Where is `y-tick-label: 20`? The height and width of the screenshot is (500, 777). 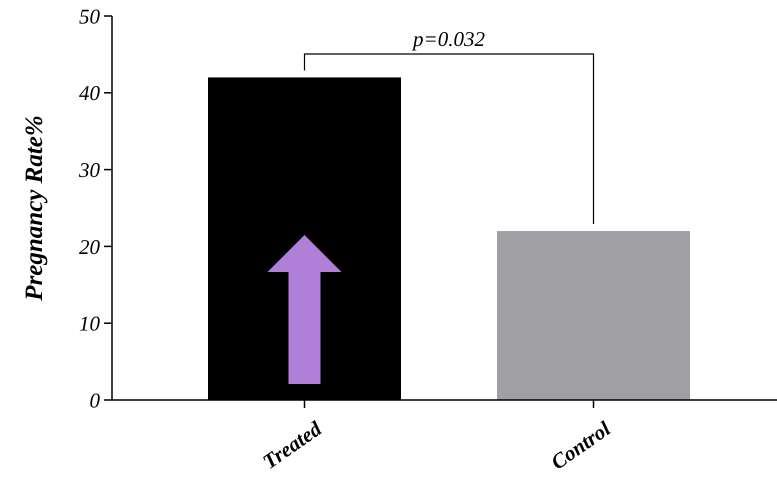 y-tick-label: 20 is located at coordinates (89, 246).